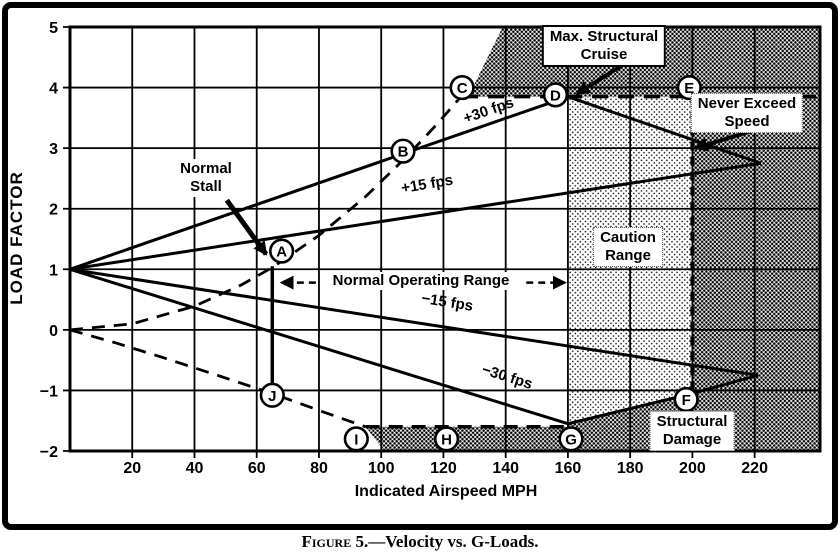 The image size is (840, 556). Describe the element at coordinates (381, 468) in the screenshot. I see `x-tick-100: 100` at that location.